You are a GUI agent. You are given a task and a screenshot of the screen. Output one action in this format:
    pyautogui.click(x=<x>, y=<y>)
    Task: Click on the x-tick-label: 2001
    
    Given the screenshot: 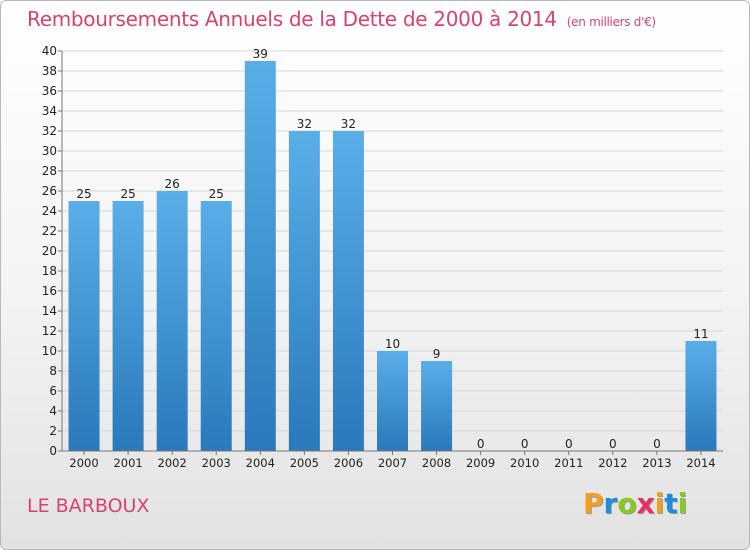 What is the action you would take?
    pyautogui.click(x=127, y=463)
    